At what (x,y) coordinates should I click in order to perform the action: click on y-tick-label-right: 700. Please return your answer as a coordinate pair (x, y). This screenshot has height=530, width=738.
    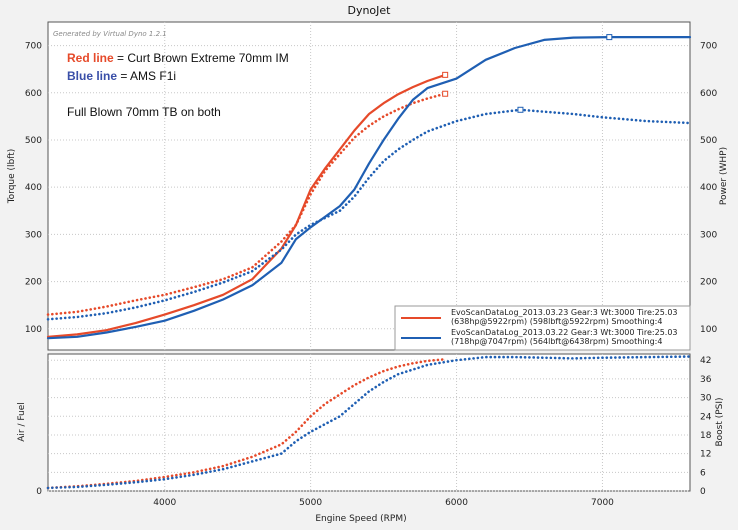
    Looking at the image, I should click on (708, 47).